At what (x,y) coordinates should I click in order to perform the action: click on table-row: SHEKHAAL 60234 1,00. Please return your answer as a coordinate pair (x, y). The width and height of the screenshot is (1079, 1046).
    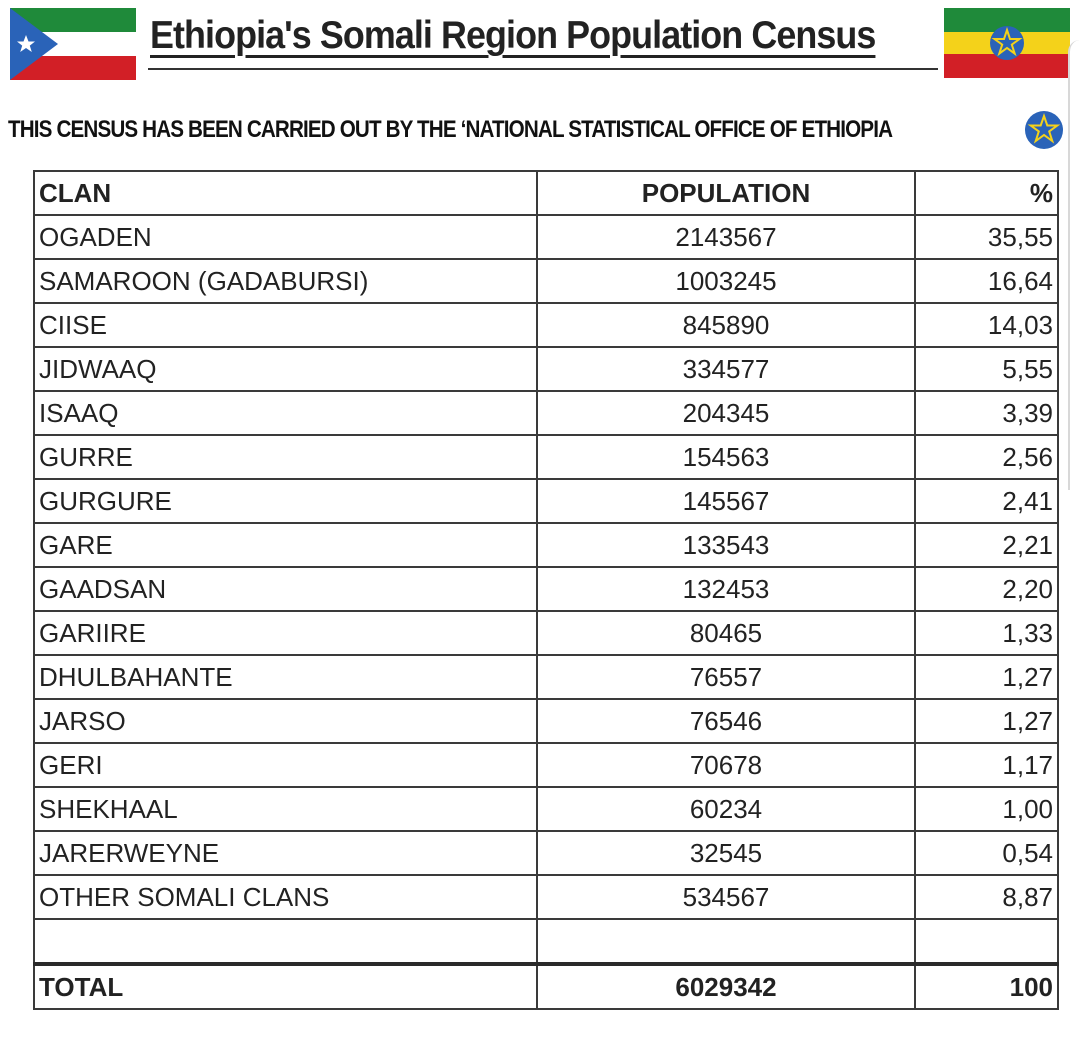
    Looking at the image, I should click on (546, 809).